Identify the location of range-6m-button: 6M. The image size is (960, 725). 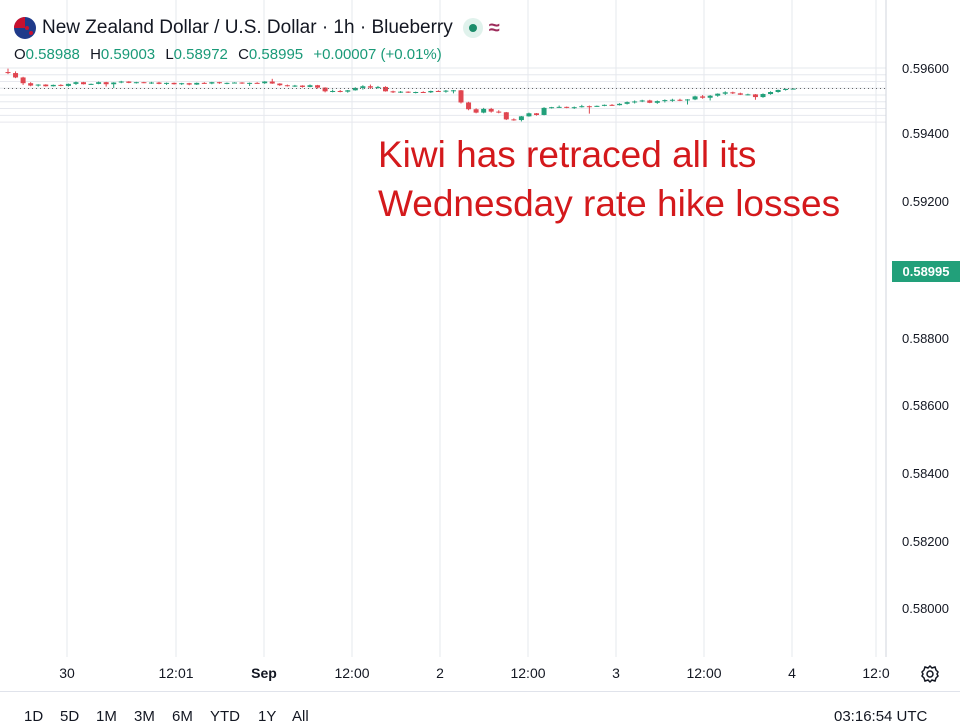
(182, 716).